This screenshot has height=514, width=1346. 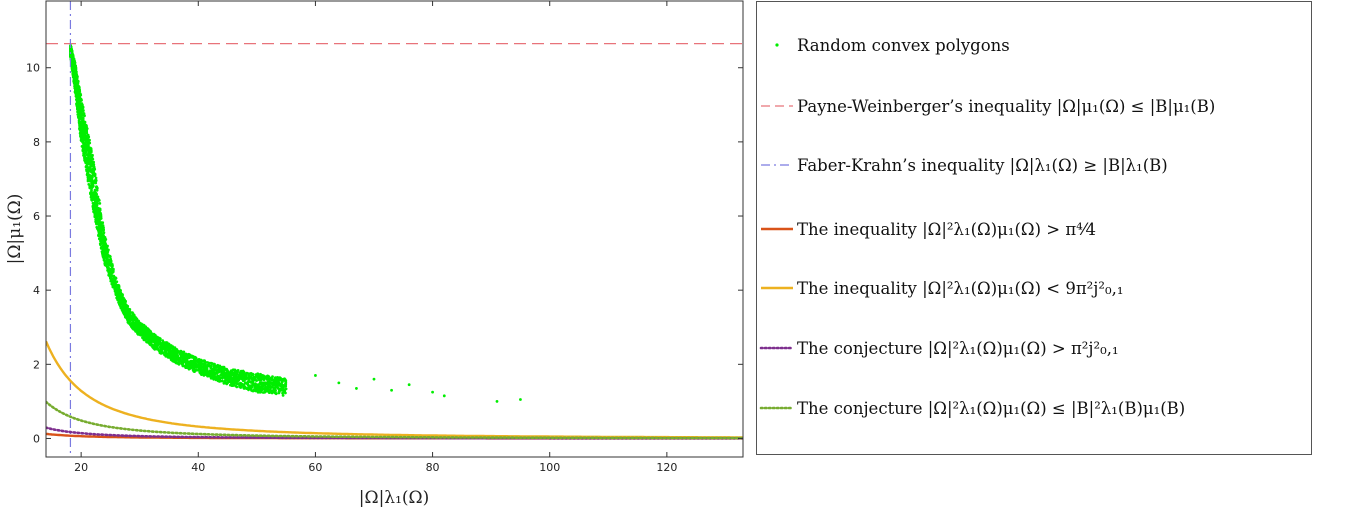 I want to click on legend-item: The inequality |Ω|²λ₁(Ω)μ₁(Ω) > π⁴⁄4, so click(x=1034, y=229).